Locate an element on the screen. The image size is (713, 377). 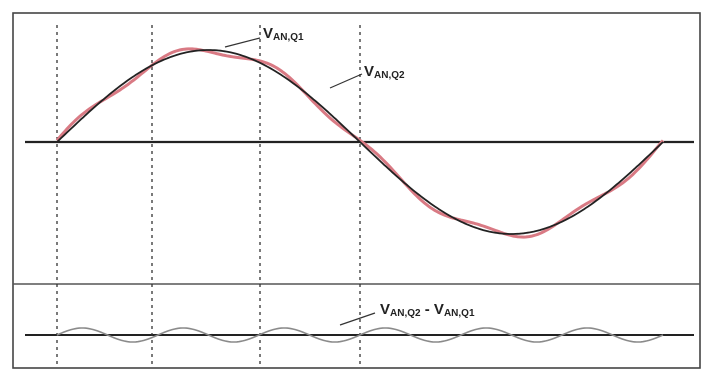
vanq2-label: VAN,Q2 is located at coordinates (384, 72).